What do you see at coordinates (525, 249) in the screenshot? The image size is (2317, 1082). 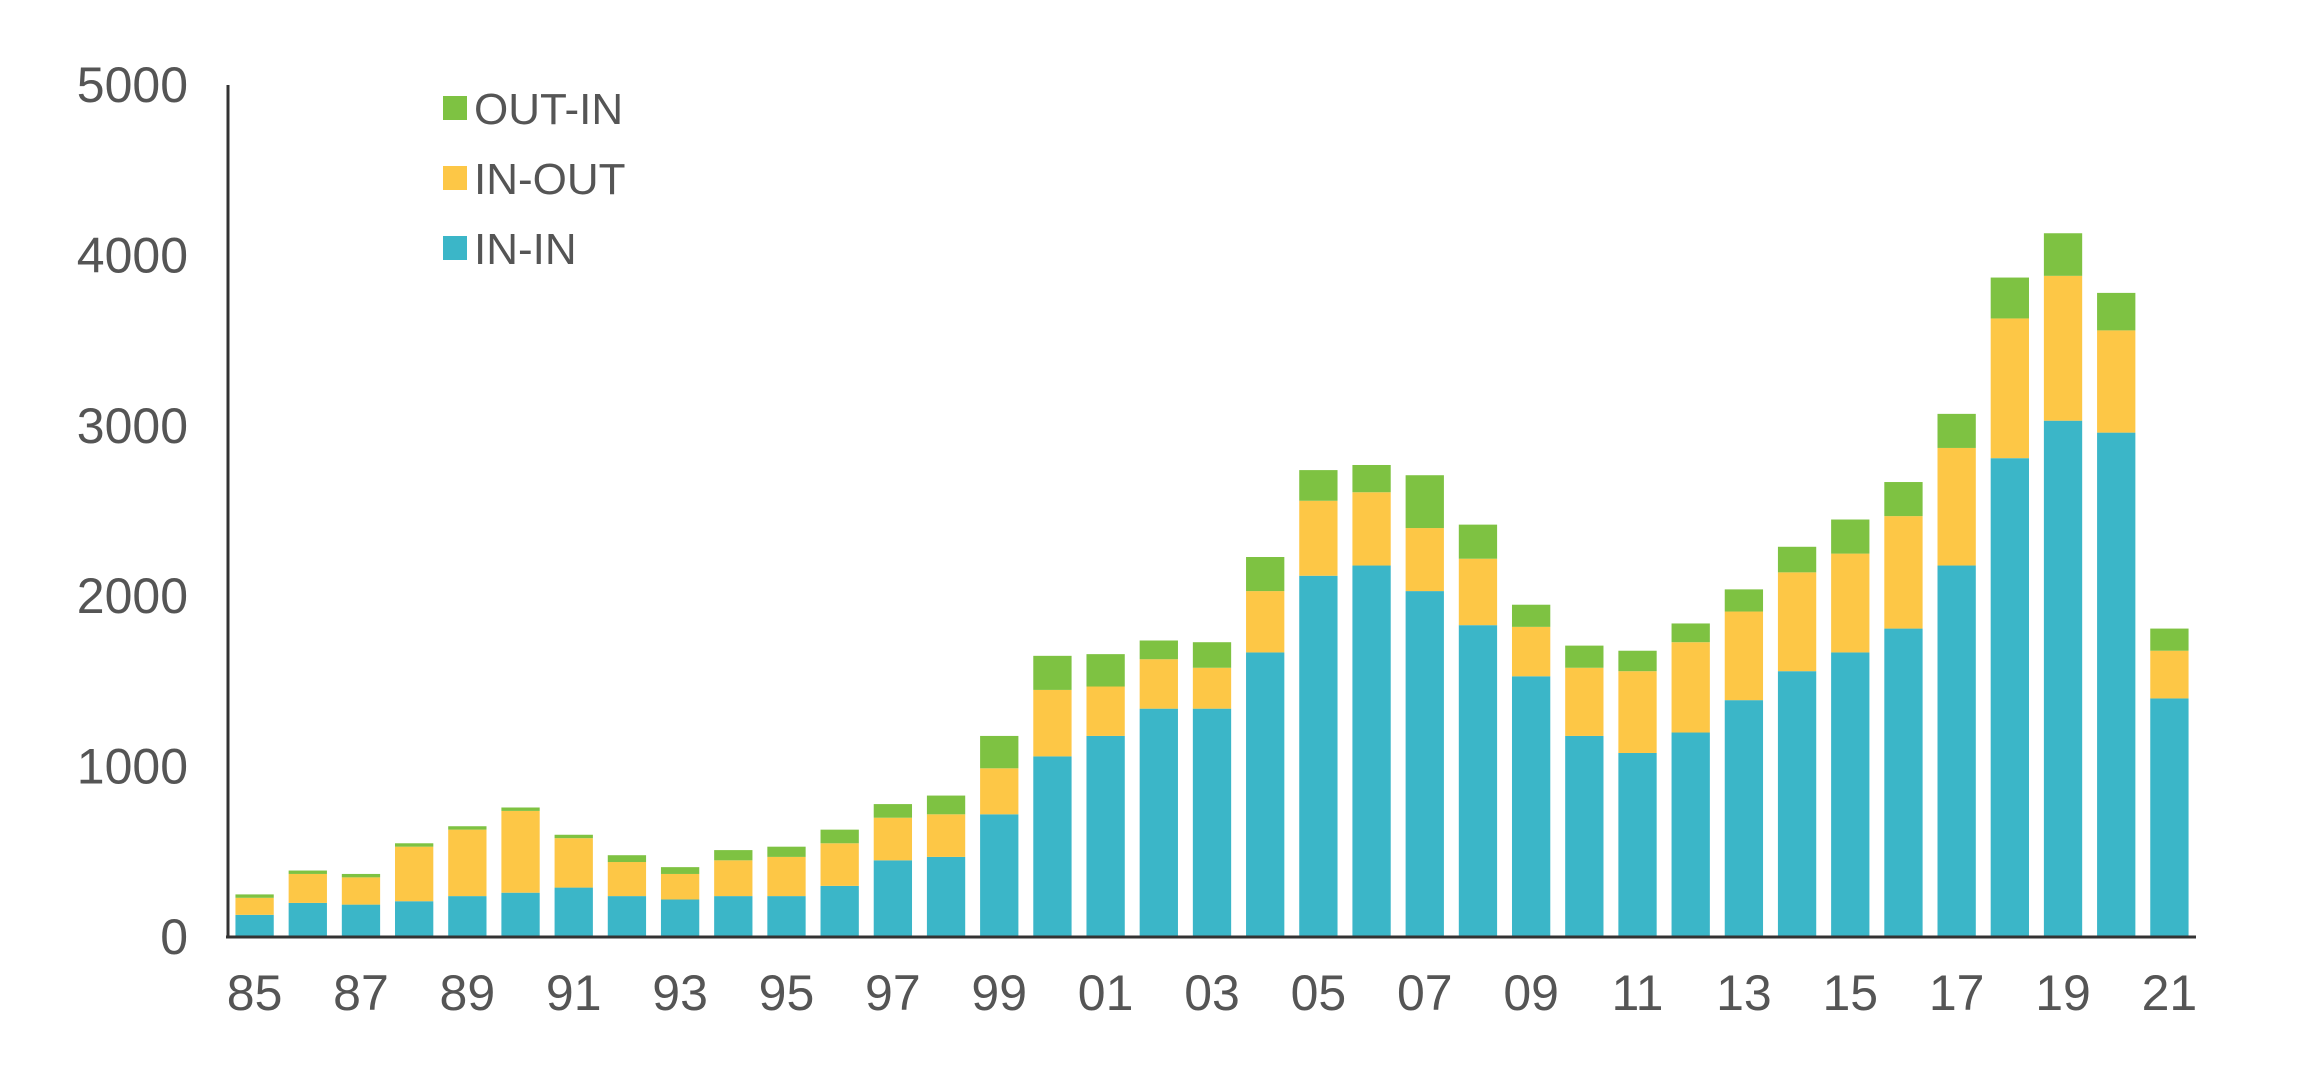 I see `legend-label: IN-IN` at bounding box center [525, 249].